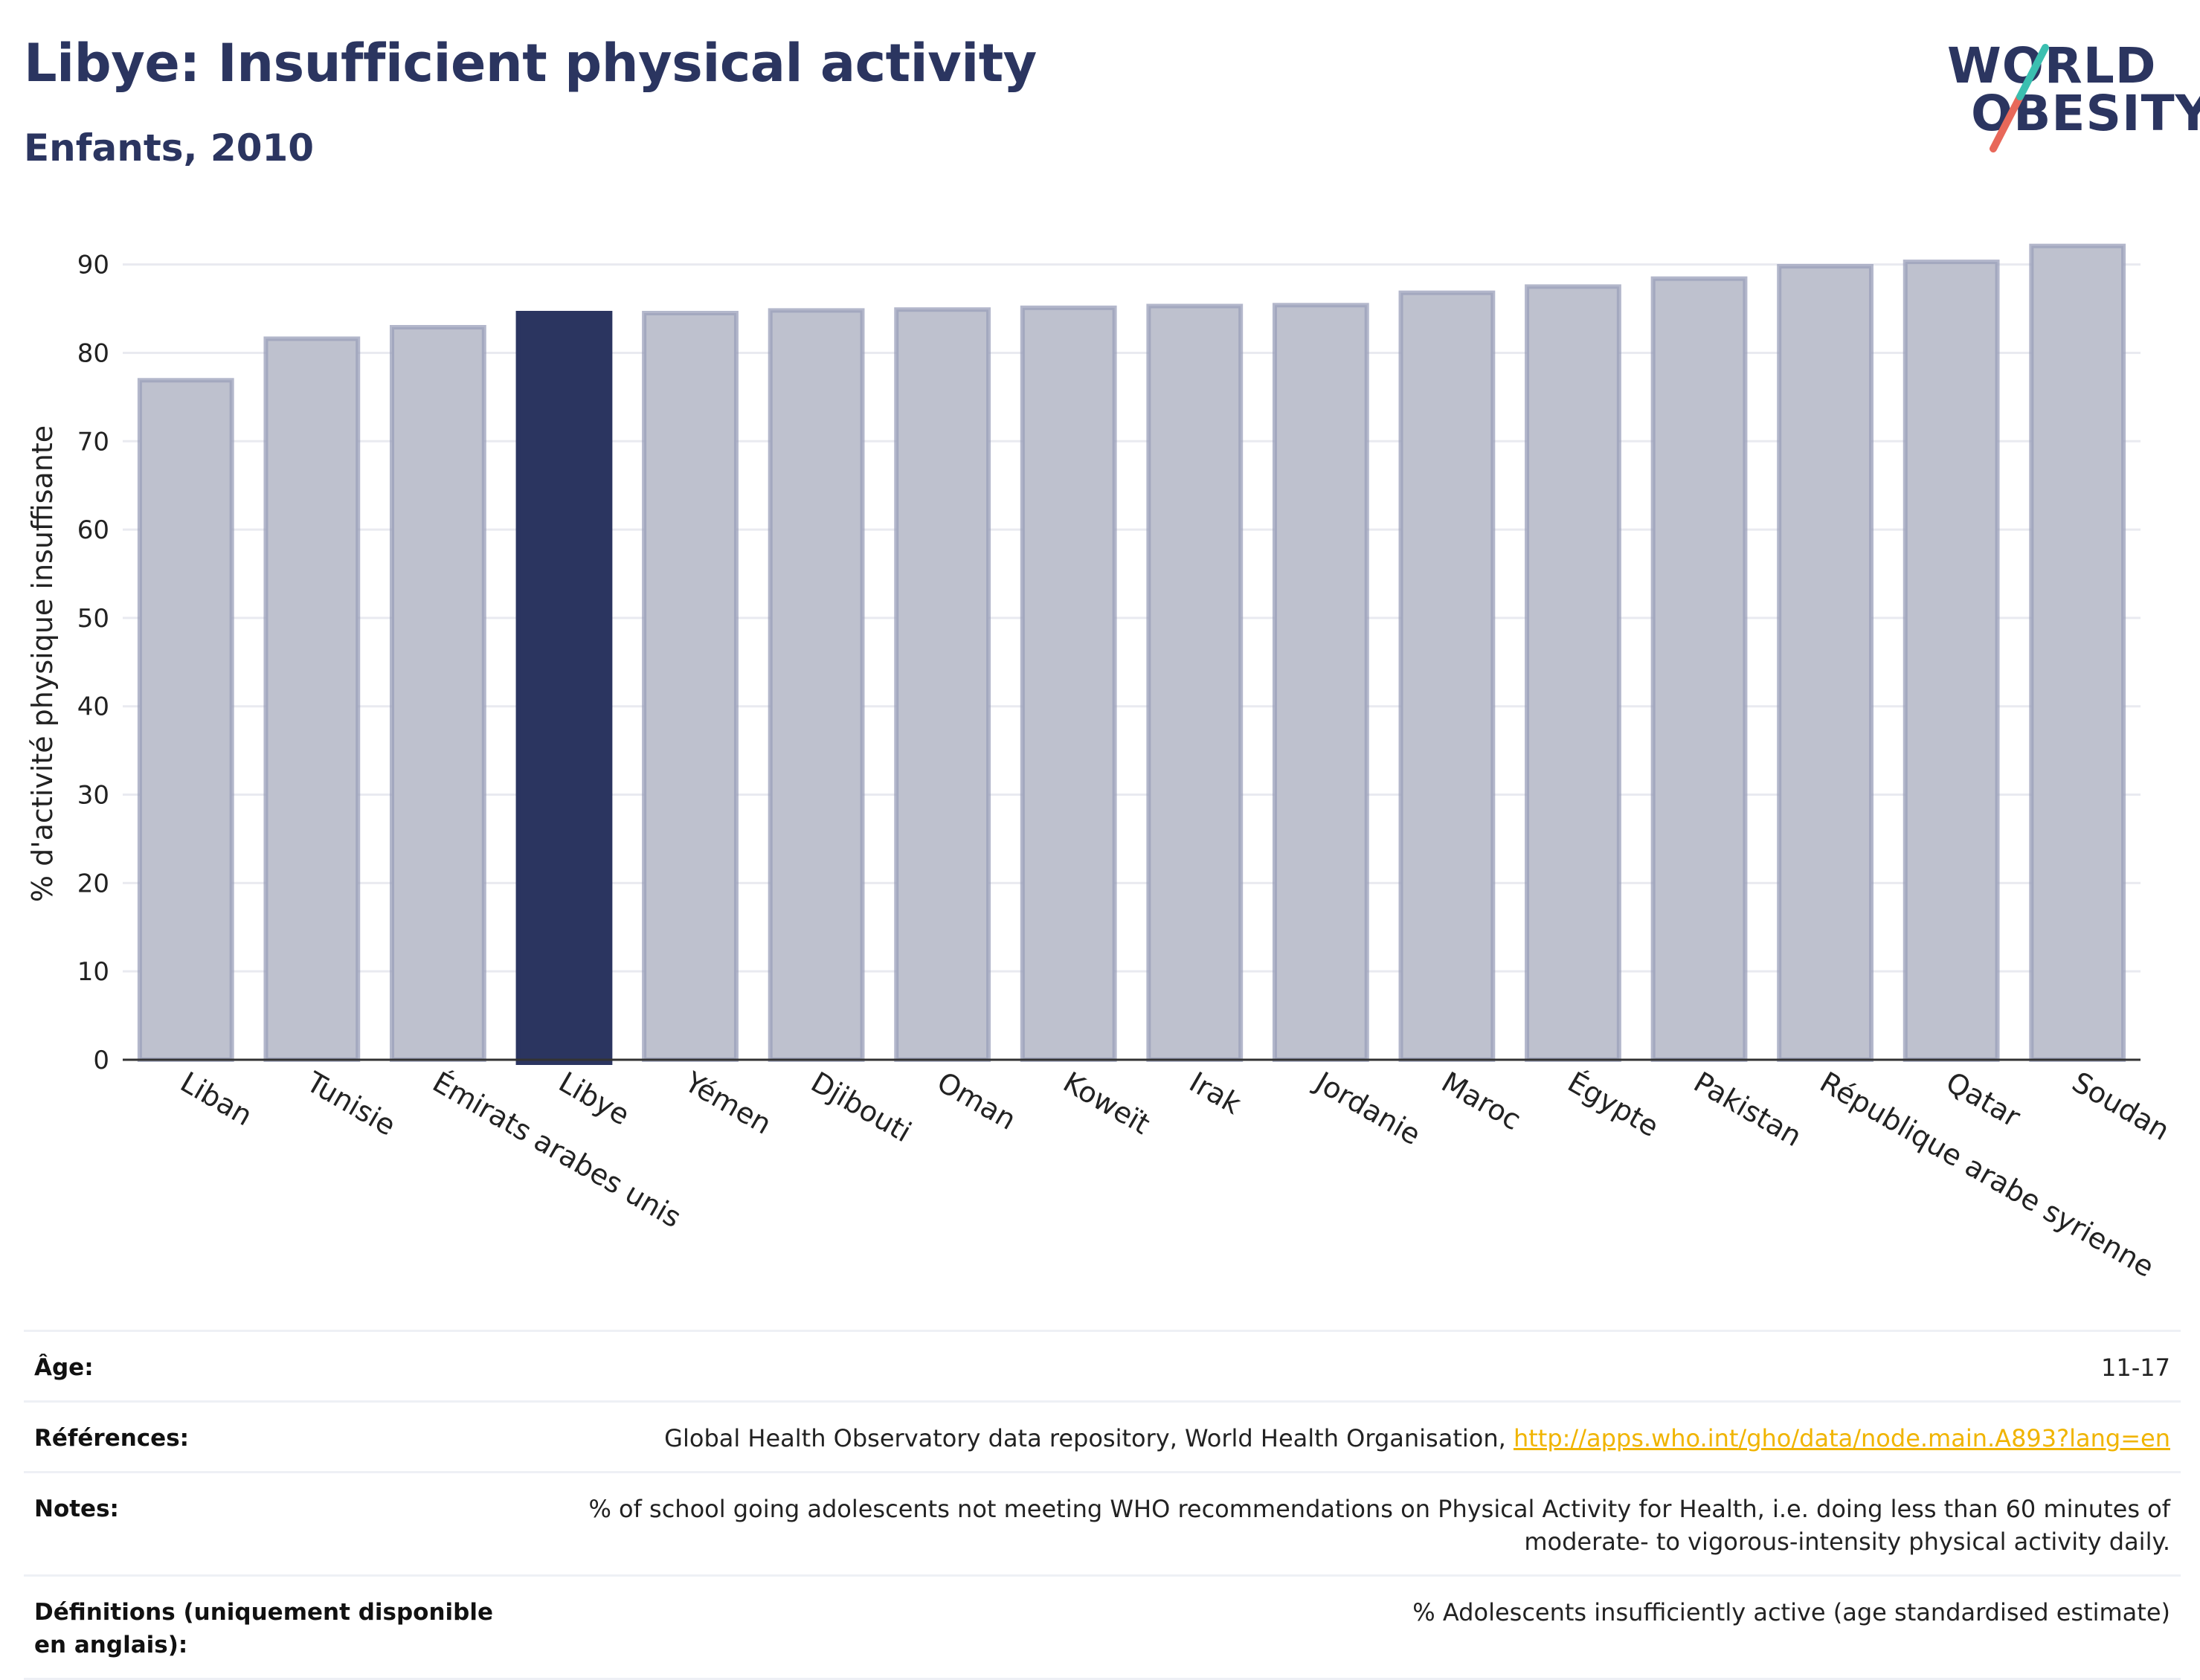 The width and height of the screenshot is (2200, 1680). What do you see at coordinates (2020, 98) in the screenshot?
I see `logo-slash-icon` at bounding box center [2020, 98].